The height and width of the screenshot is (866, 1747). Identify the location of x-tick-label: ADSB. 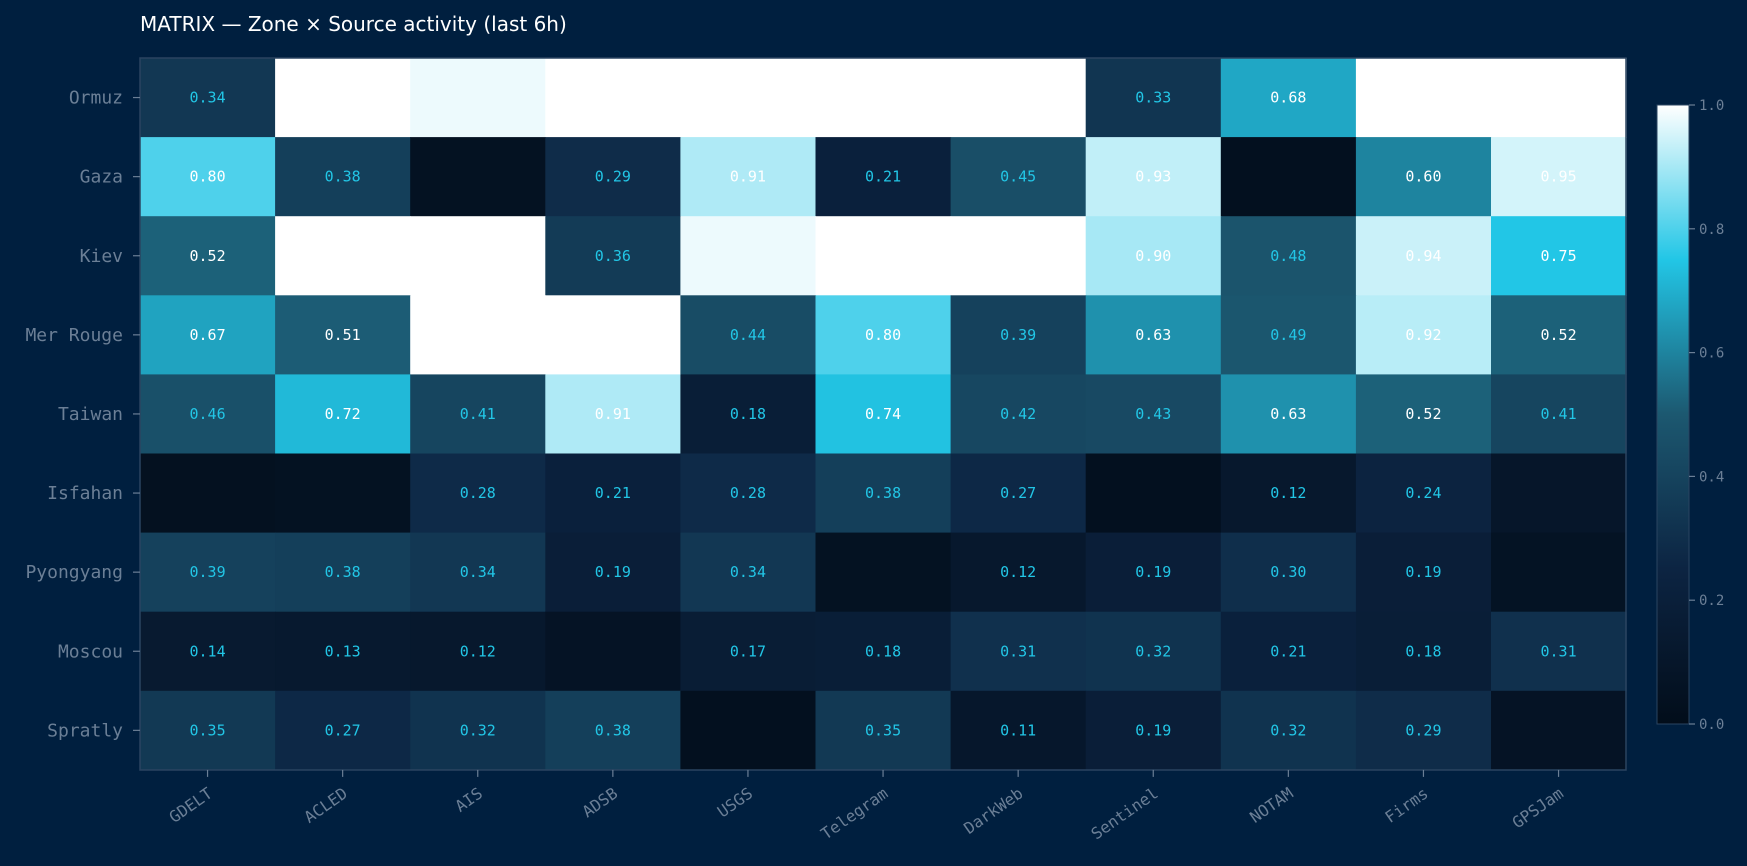
(600, 803).